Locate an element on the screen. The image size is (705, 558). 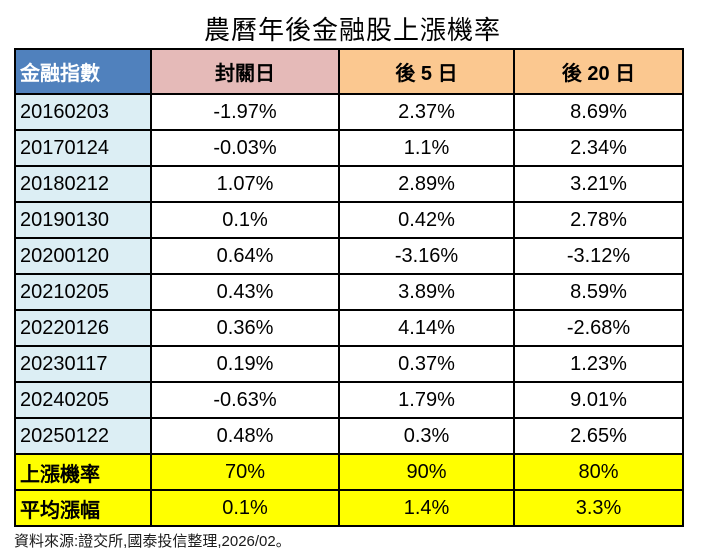
value-cell: 0.37% is located at coordinates (426, 364).